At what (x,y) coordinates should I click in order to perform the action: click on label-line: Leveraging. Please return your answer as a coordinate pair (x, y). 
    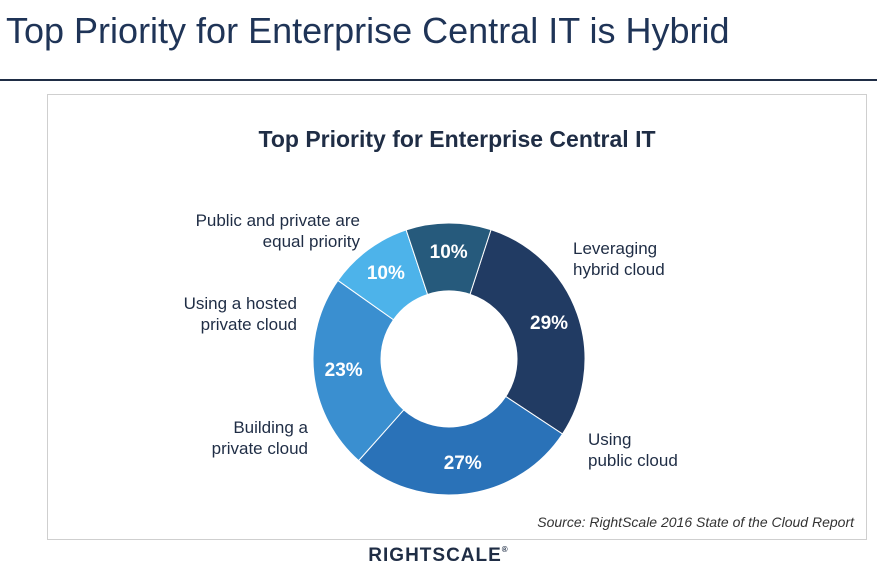
    Looking at the image, I should click on (615, 248).